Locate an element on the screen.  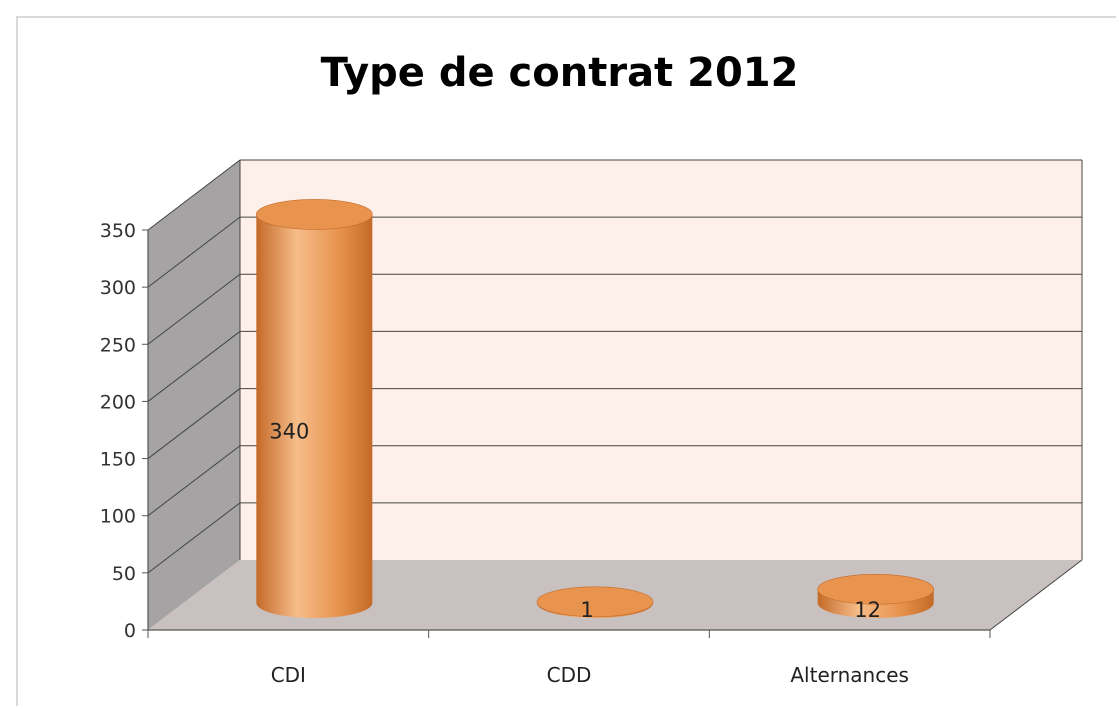
data-label: 12 is located at coordinates (867, 610).